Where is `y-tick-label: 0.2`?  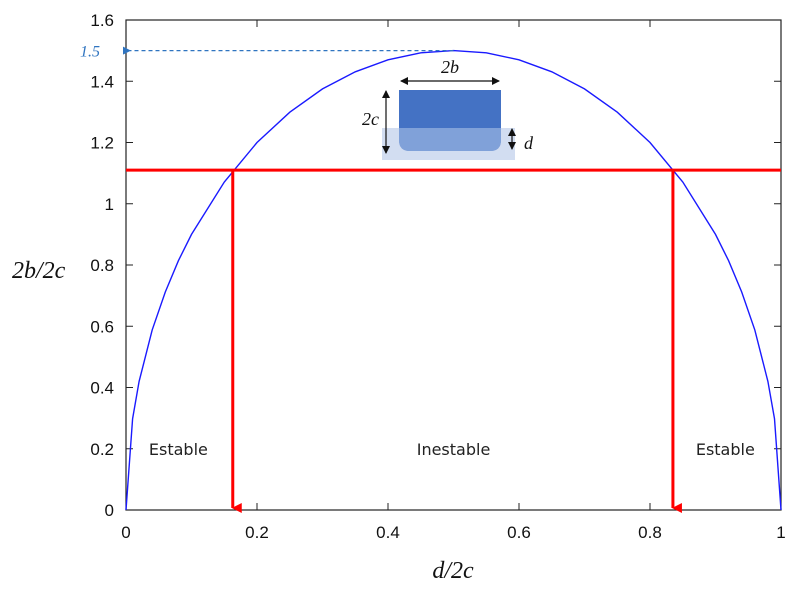 y-tick-label: 0.2 is located at coordinates (102, 449).